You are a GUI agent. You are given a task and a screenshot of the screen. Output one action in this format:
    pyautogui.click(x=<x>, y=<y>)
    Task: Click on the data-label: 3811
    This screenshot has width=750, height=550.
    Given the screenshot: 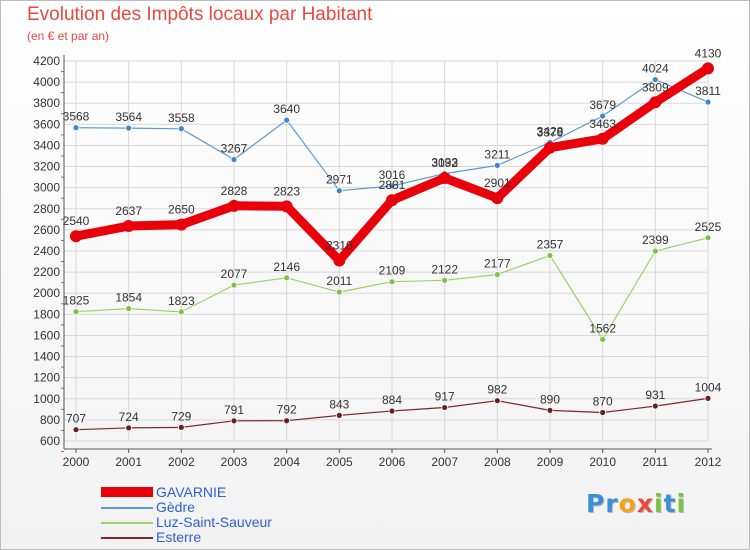 What is the action you would take?
    pyautogui.click(x=708, y=91)
    